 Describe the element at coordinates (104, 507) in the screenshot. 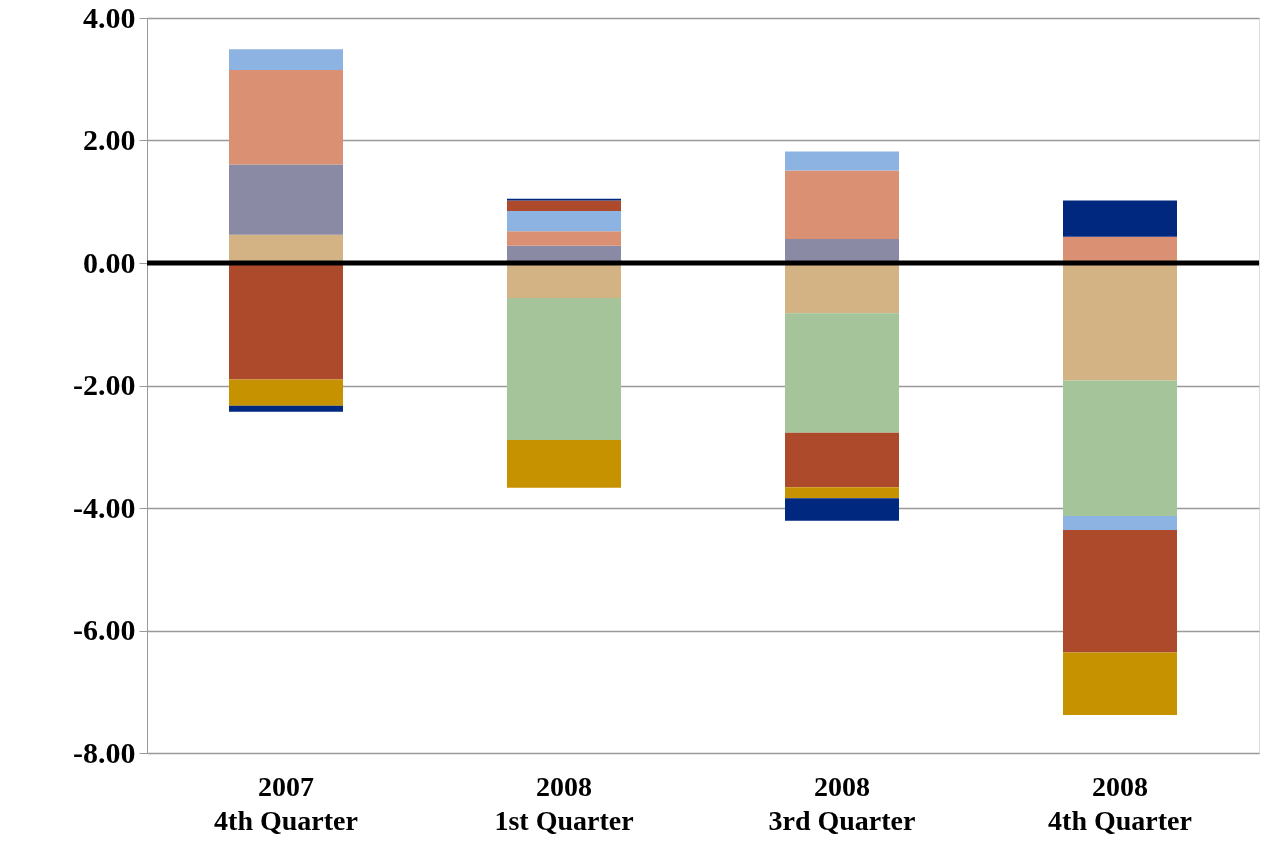

I see `y-tick-label: -4.00` at that location.